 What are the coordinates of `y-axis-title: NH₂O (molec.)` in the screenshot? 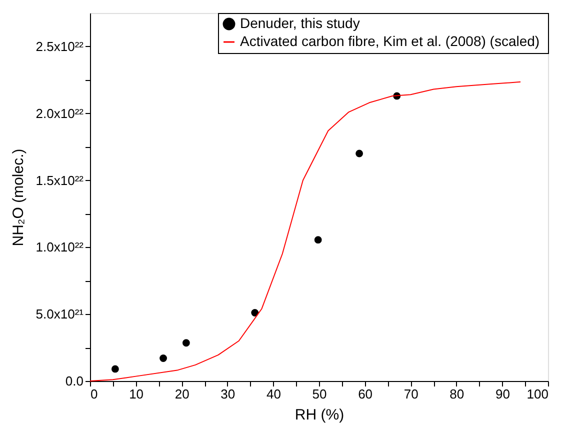 It's located at (18, 197).